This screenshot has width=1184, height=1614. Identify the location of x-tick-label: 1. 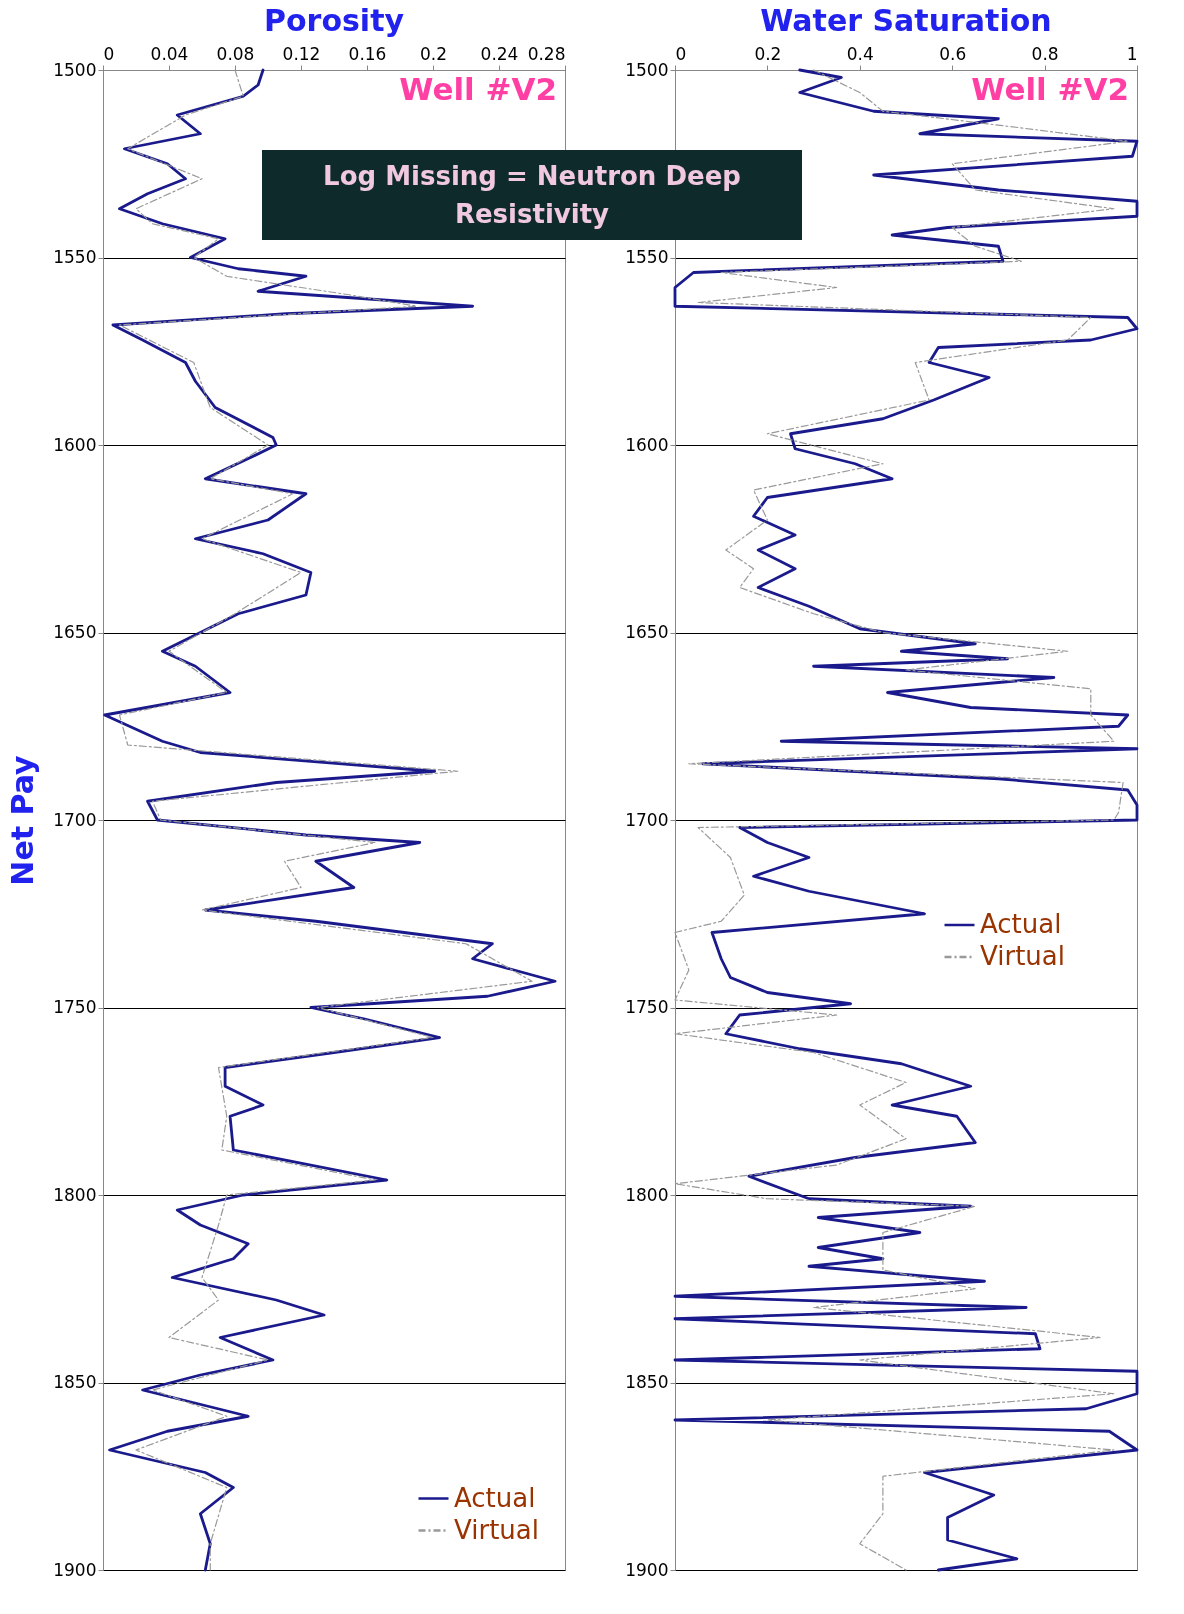
(1132, 53).